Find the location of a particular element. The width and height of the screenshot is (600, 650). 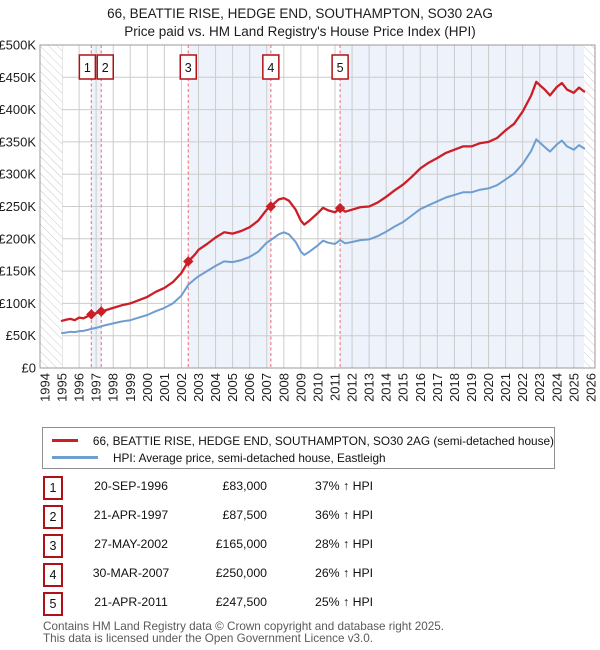

sale-number-label: 3 is located at coordinates (188, 68).